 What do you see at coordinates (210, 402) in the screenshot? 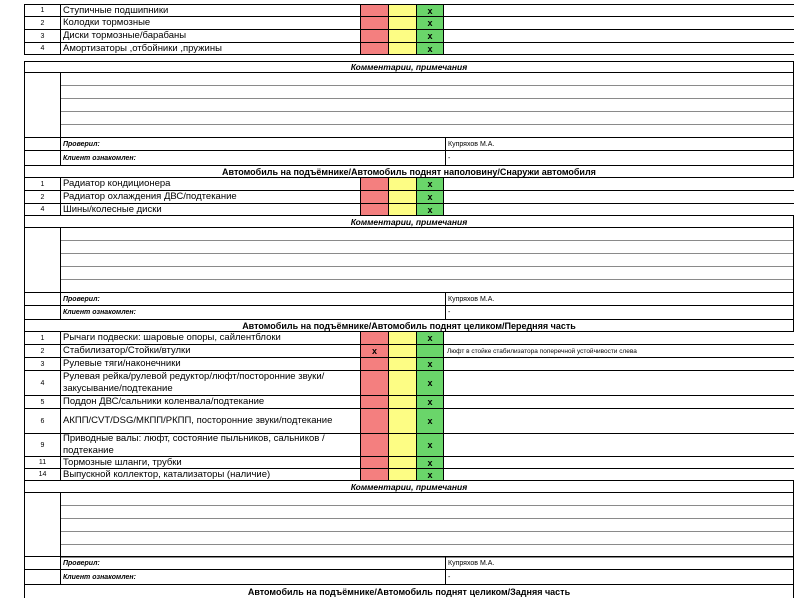
I see `item-name: Поддон ДВС/сальники коленвала/подтекание` at bounding box center [210, 402].